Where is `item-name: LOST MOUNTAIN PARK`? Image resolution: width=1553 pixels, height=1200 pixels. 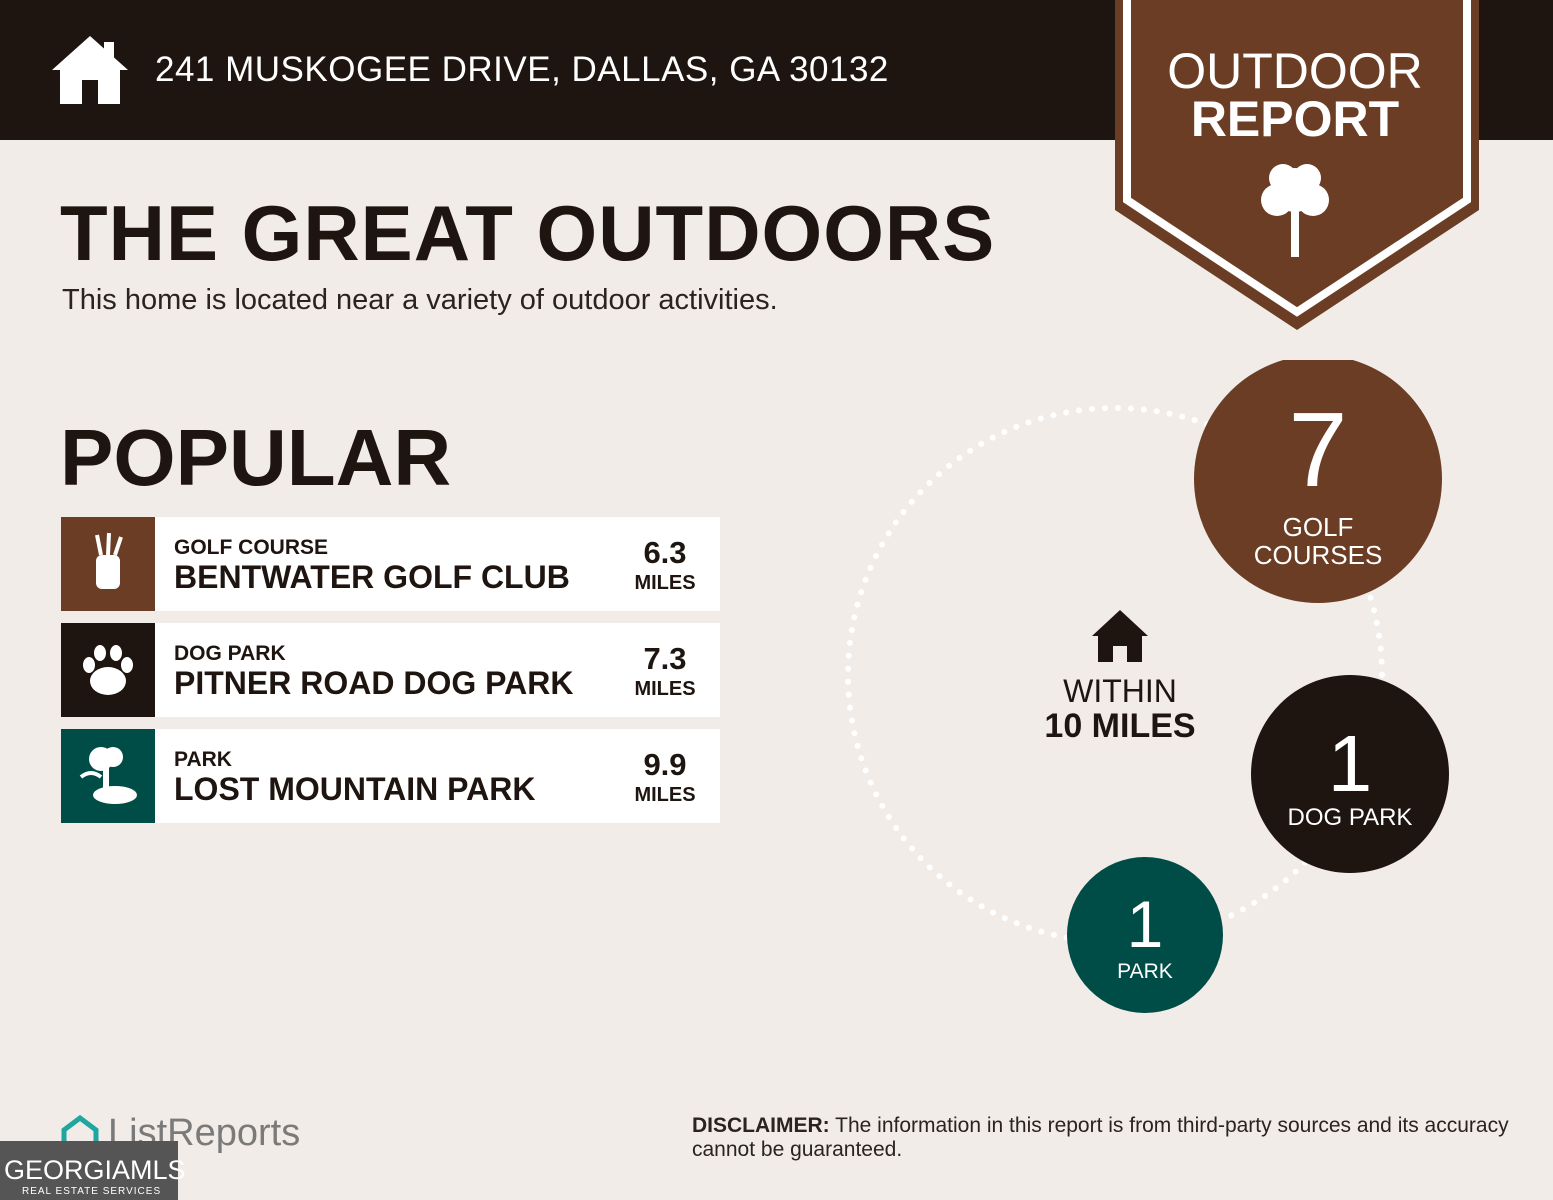
item-name: LOST MOUNTAIN PARK is located at coordinates (355, 789).